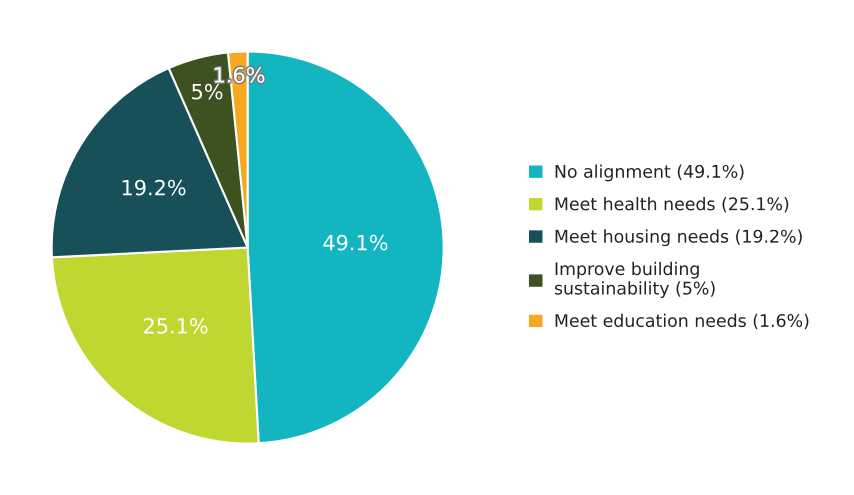 This screenshot has height=495, width=854. I want to click on legend-label: No alignment (49.1%), so click(650, 173).